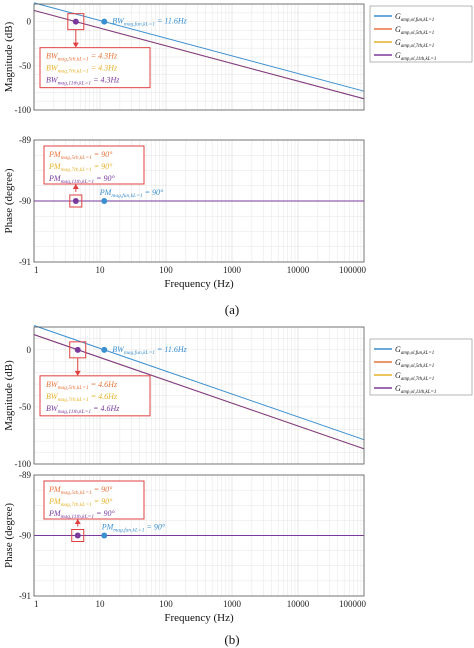 Image resolution: width=474 pixels, height=648 pixels. Describe the element at coordinates (82, 397) in the screenshot. I see `mag-annotation-h7: BWmag,7th,kL=1​ = 4.6Hz` at that location.